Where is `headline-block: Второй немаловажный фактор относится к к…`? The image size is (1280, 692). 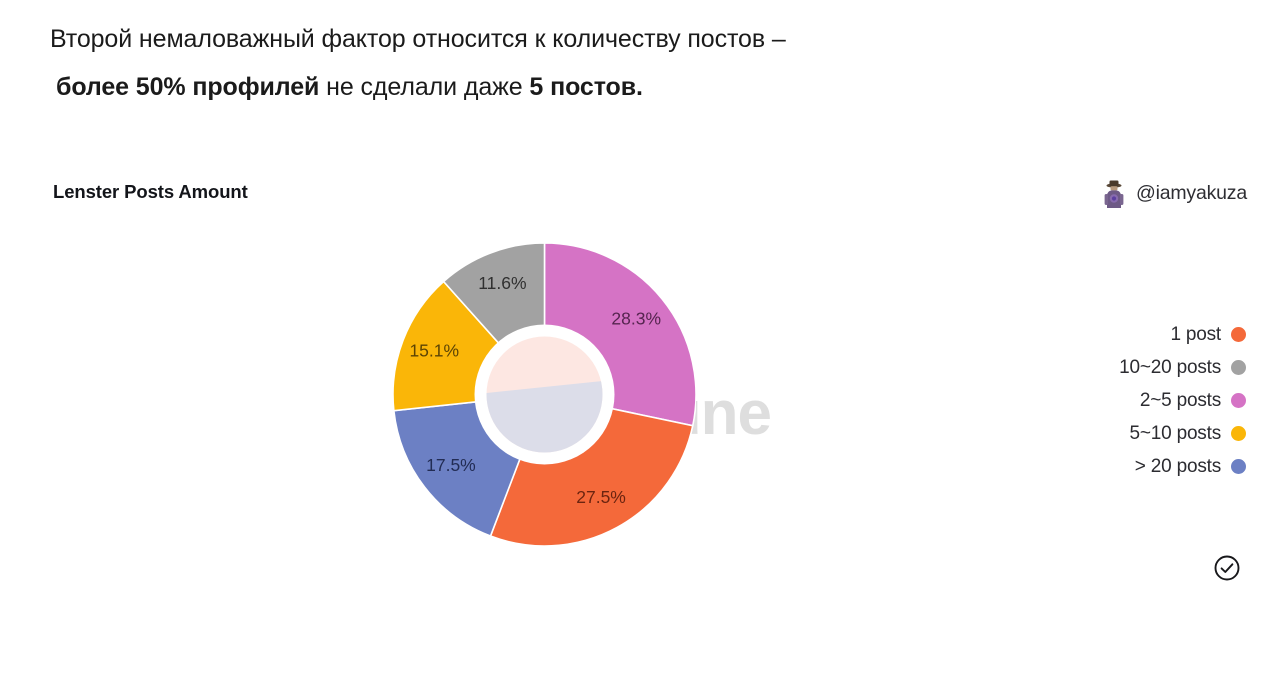
headline-block: Второй немаловажный фактор относится к к… is located at coordinates (550, 63).